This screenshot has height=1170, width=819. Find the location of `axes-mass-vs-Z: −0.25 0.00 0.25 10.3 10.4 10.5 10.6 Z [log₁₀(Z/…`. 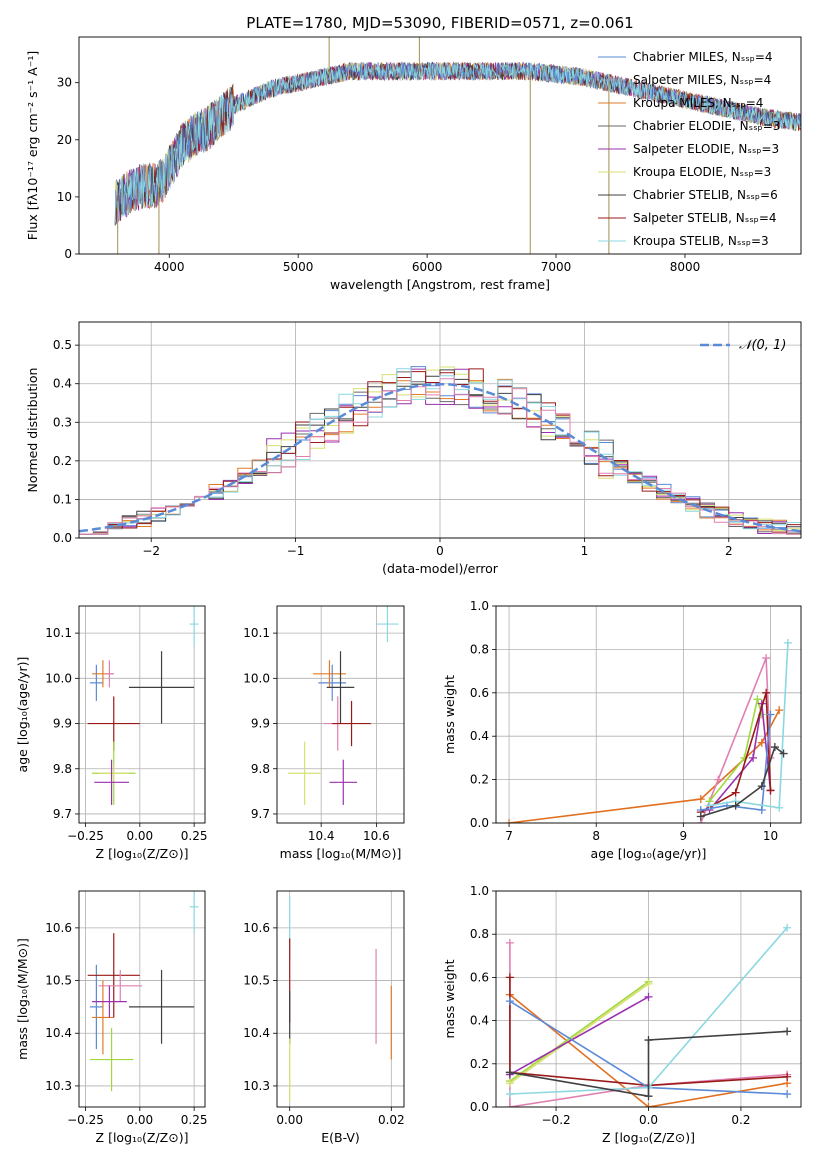

axes-mass-vs-Z: −0.25 0.00 0.25 10.3 10.4 10.5 10.6 Z [log₁₀(Z/… is located at coordinates (111, 1017).